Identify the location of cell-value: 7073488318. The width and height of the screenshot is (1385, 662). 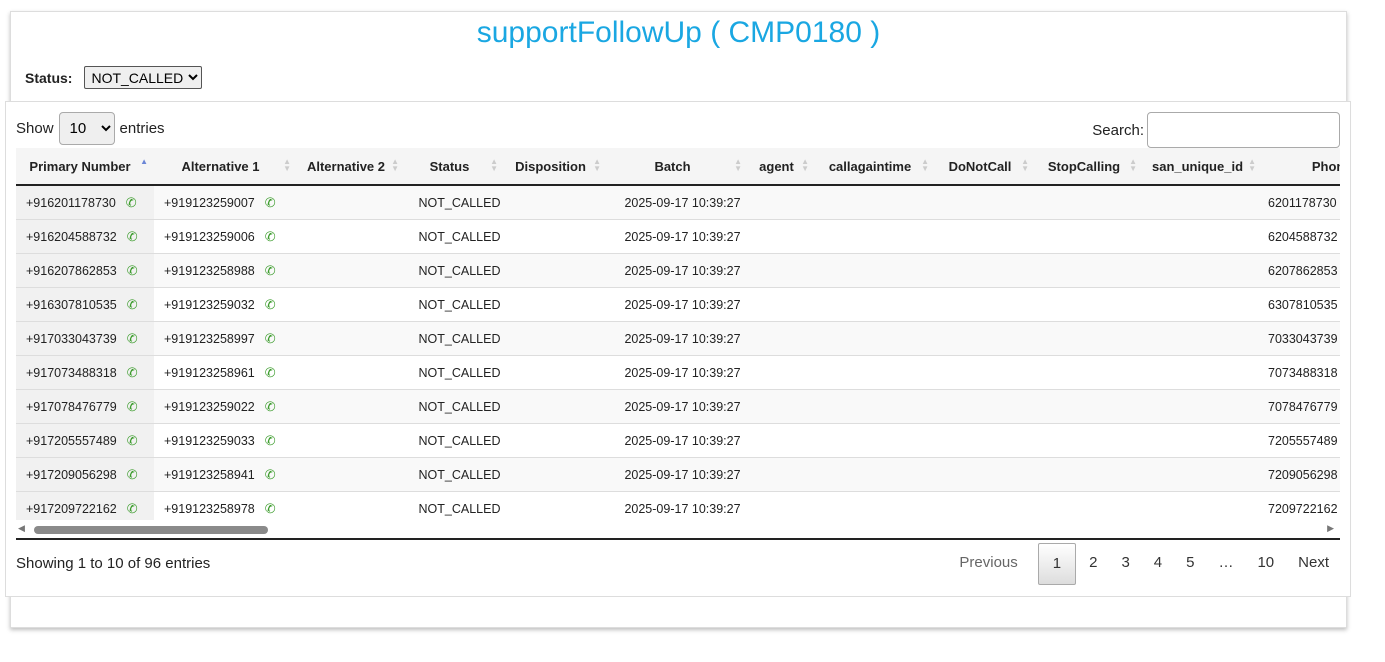
(1303, 372).